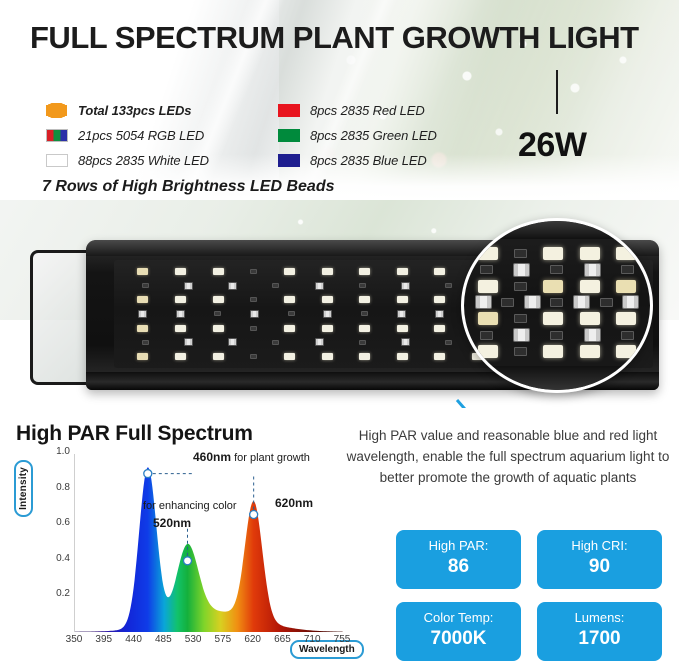 The image size is (679, 665). What do you see at coordinates (557, 378) in the screenshot?
I see `magnifier-housing-bottom` at bounding box center [557, 378].